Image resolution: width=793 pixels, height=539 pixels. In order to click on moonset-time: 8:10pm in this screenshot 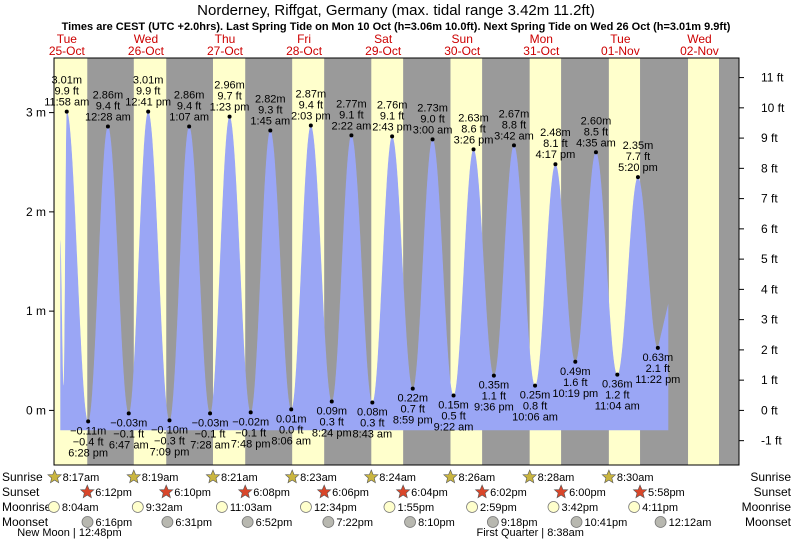, I will do `click(436, 523)`.